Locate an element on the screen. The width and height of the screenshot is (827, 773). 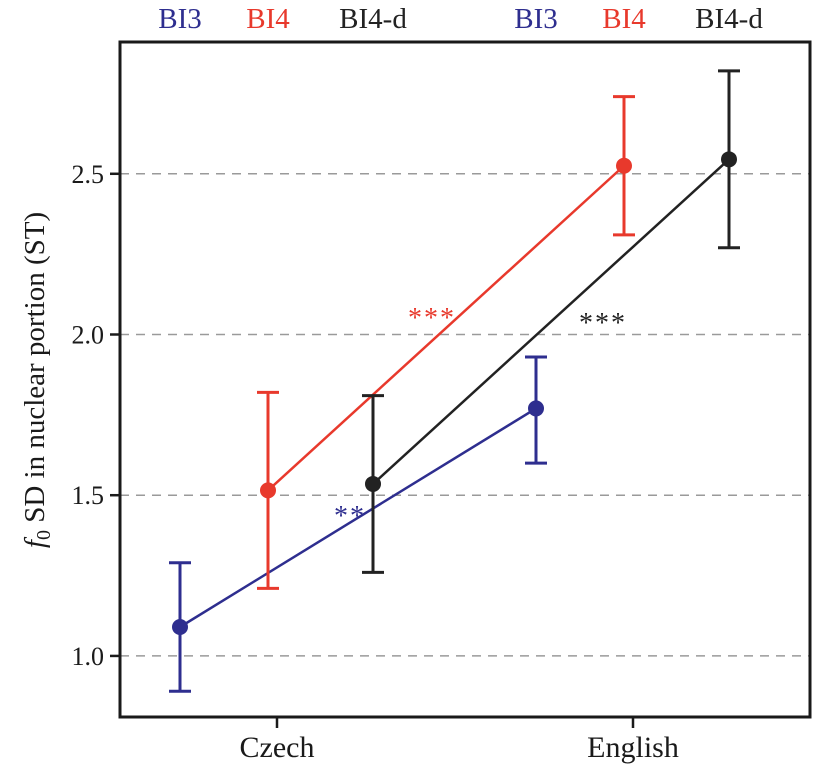
y-axis-label: f0 SD in nuclear portion (ST) is located at coordinates (37, 380).